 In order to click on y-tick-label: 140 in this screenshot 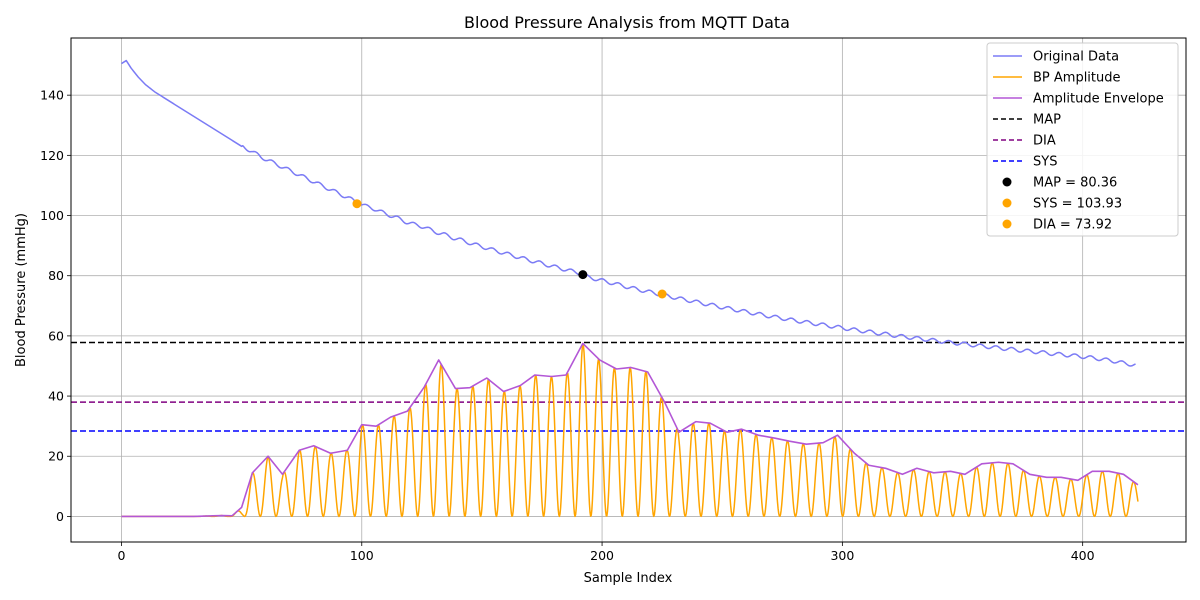, I will do `click(52, 95)`.